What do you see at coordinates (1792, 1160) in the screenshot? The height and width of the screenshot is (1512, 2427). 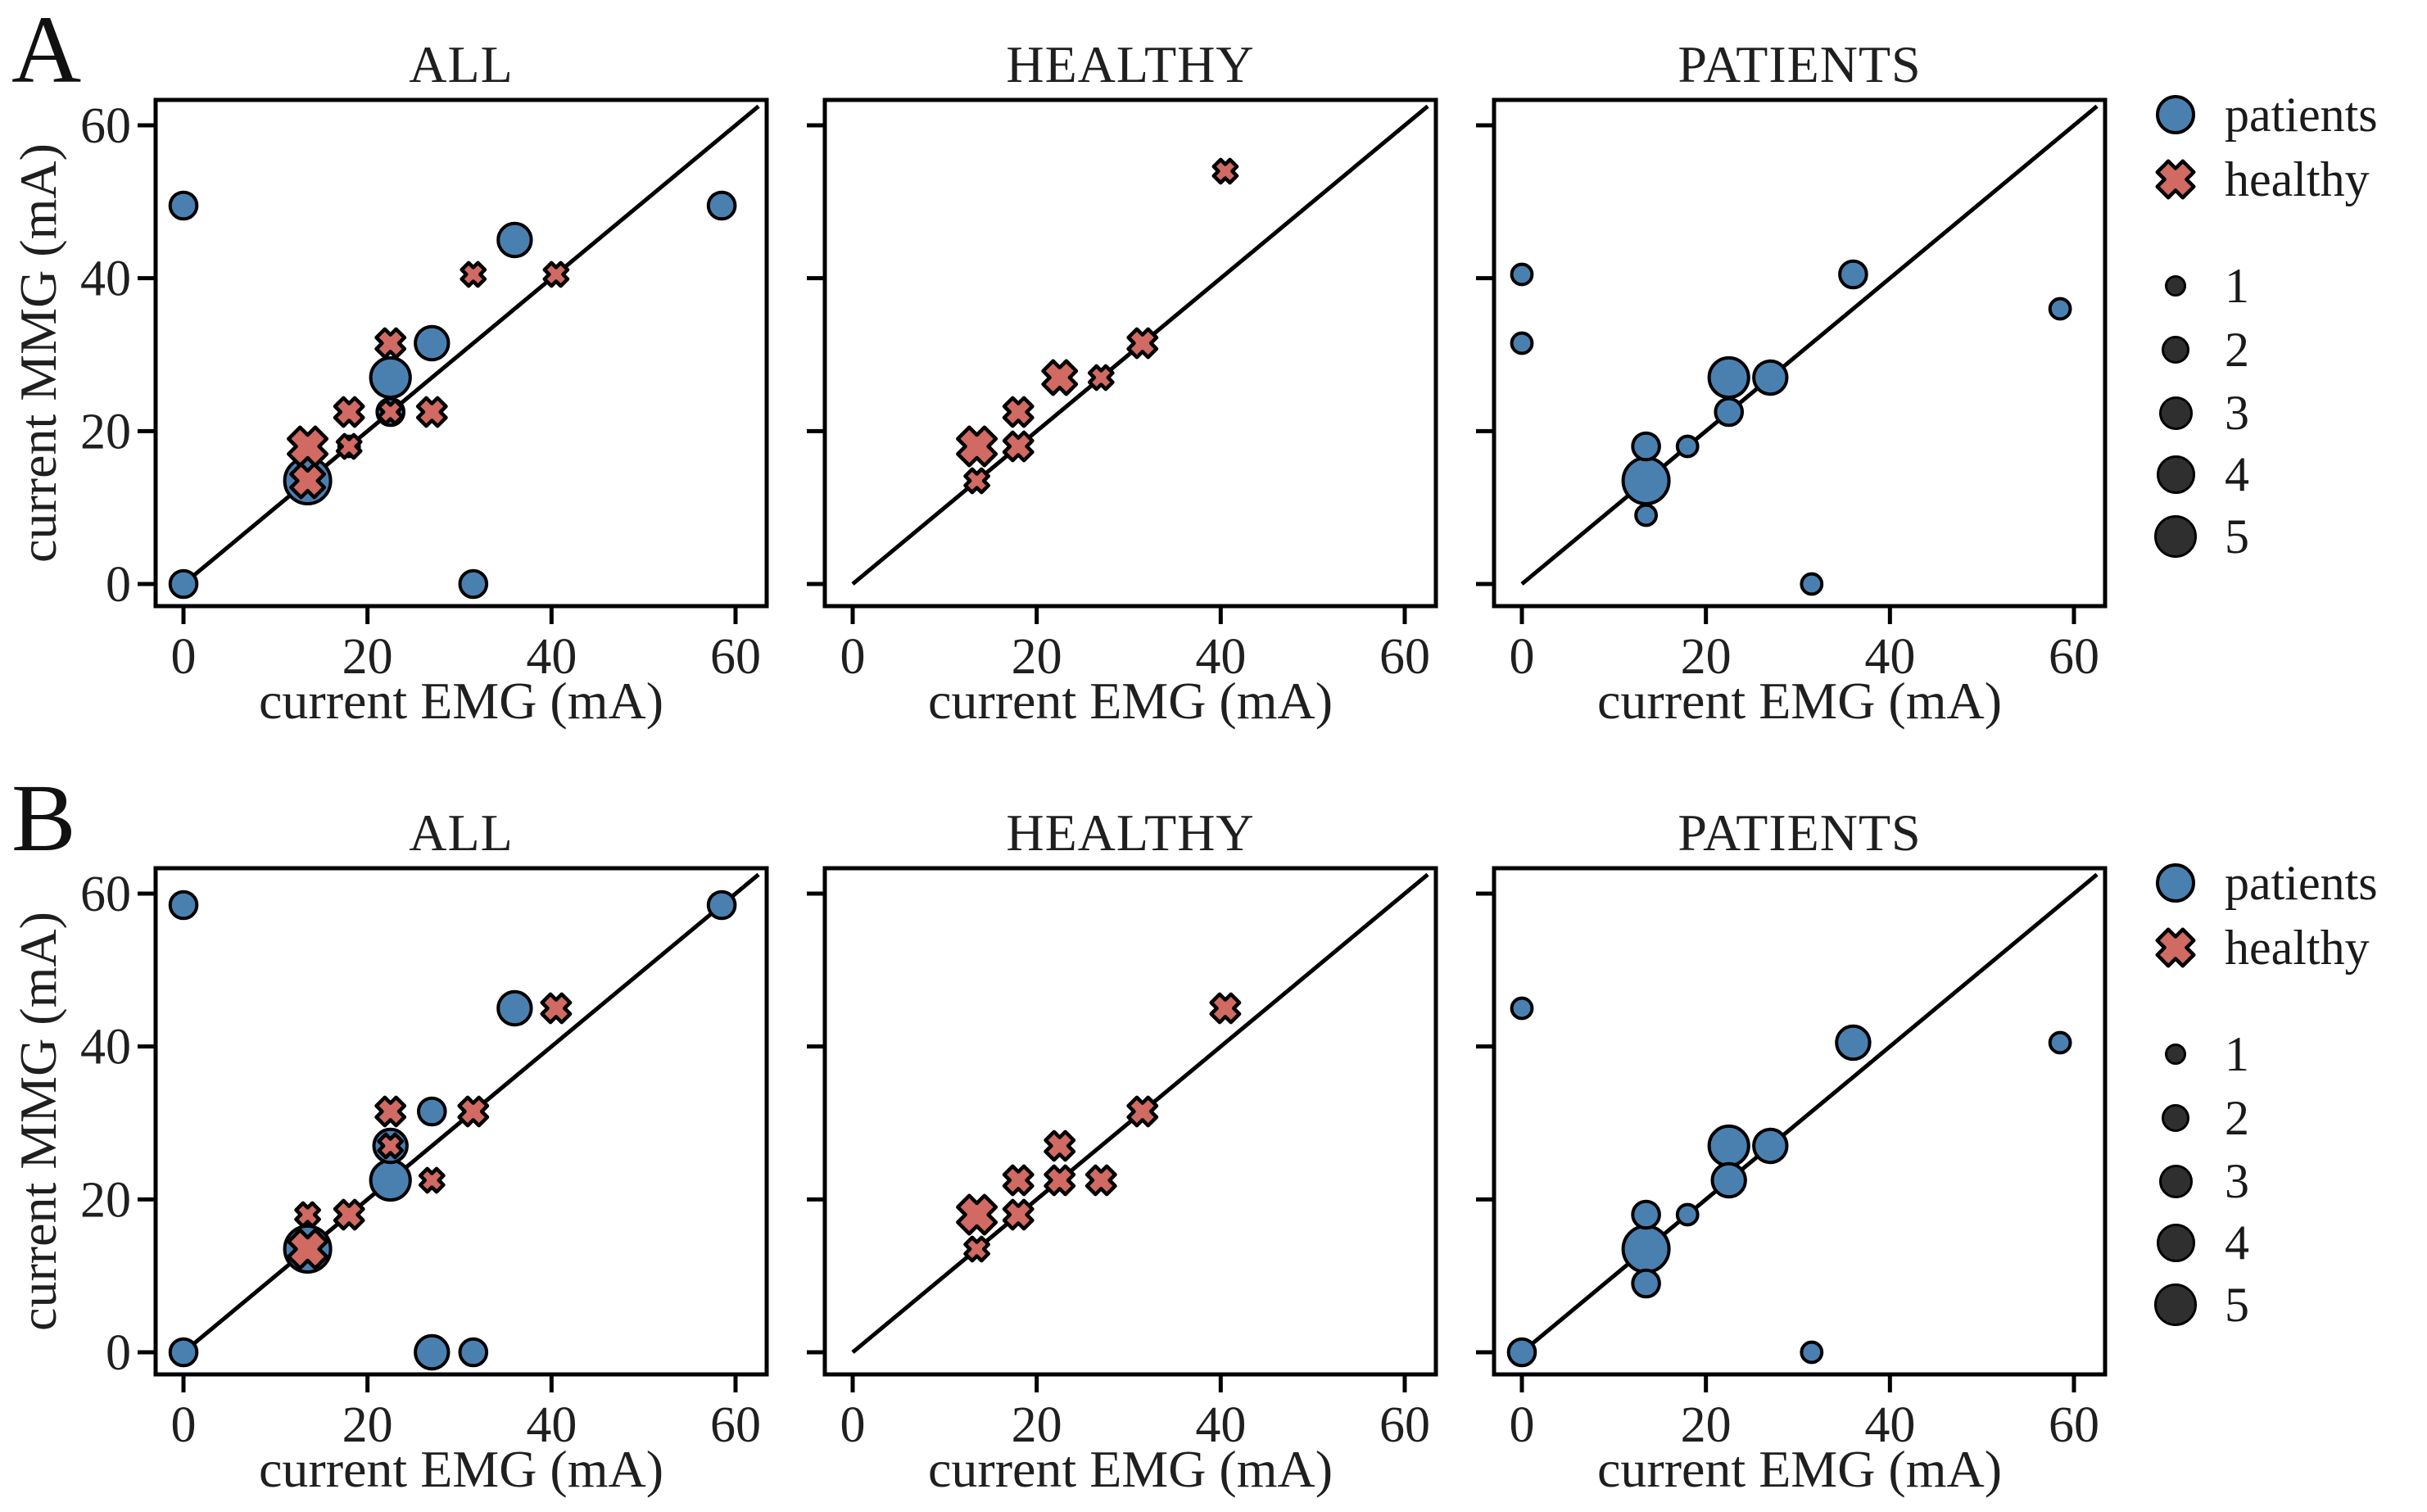 I see `plot-b-patients: 0 20 40 60` at bounding box center [1792, 1160].